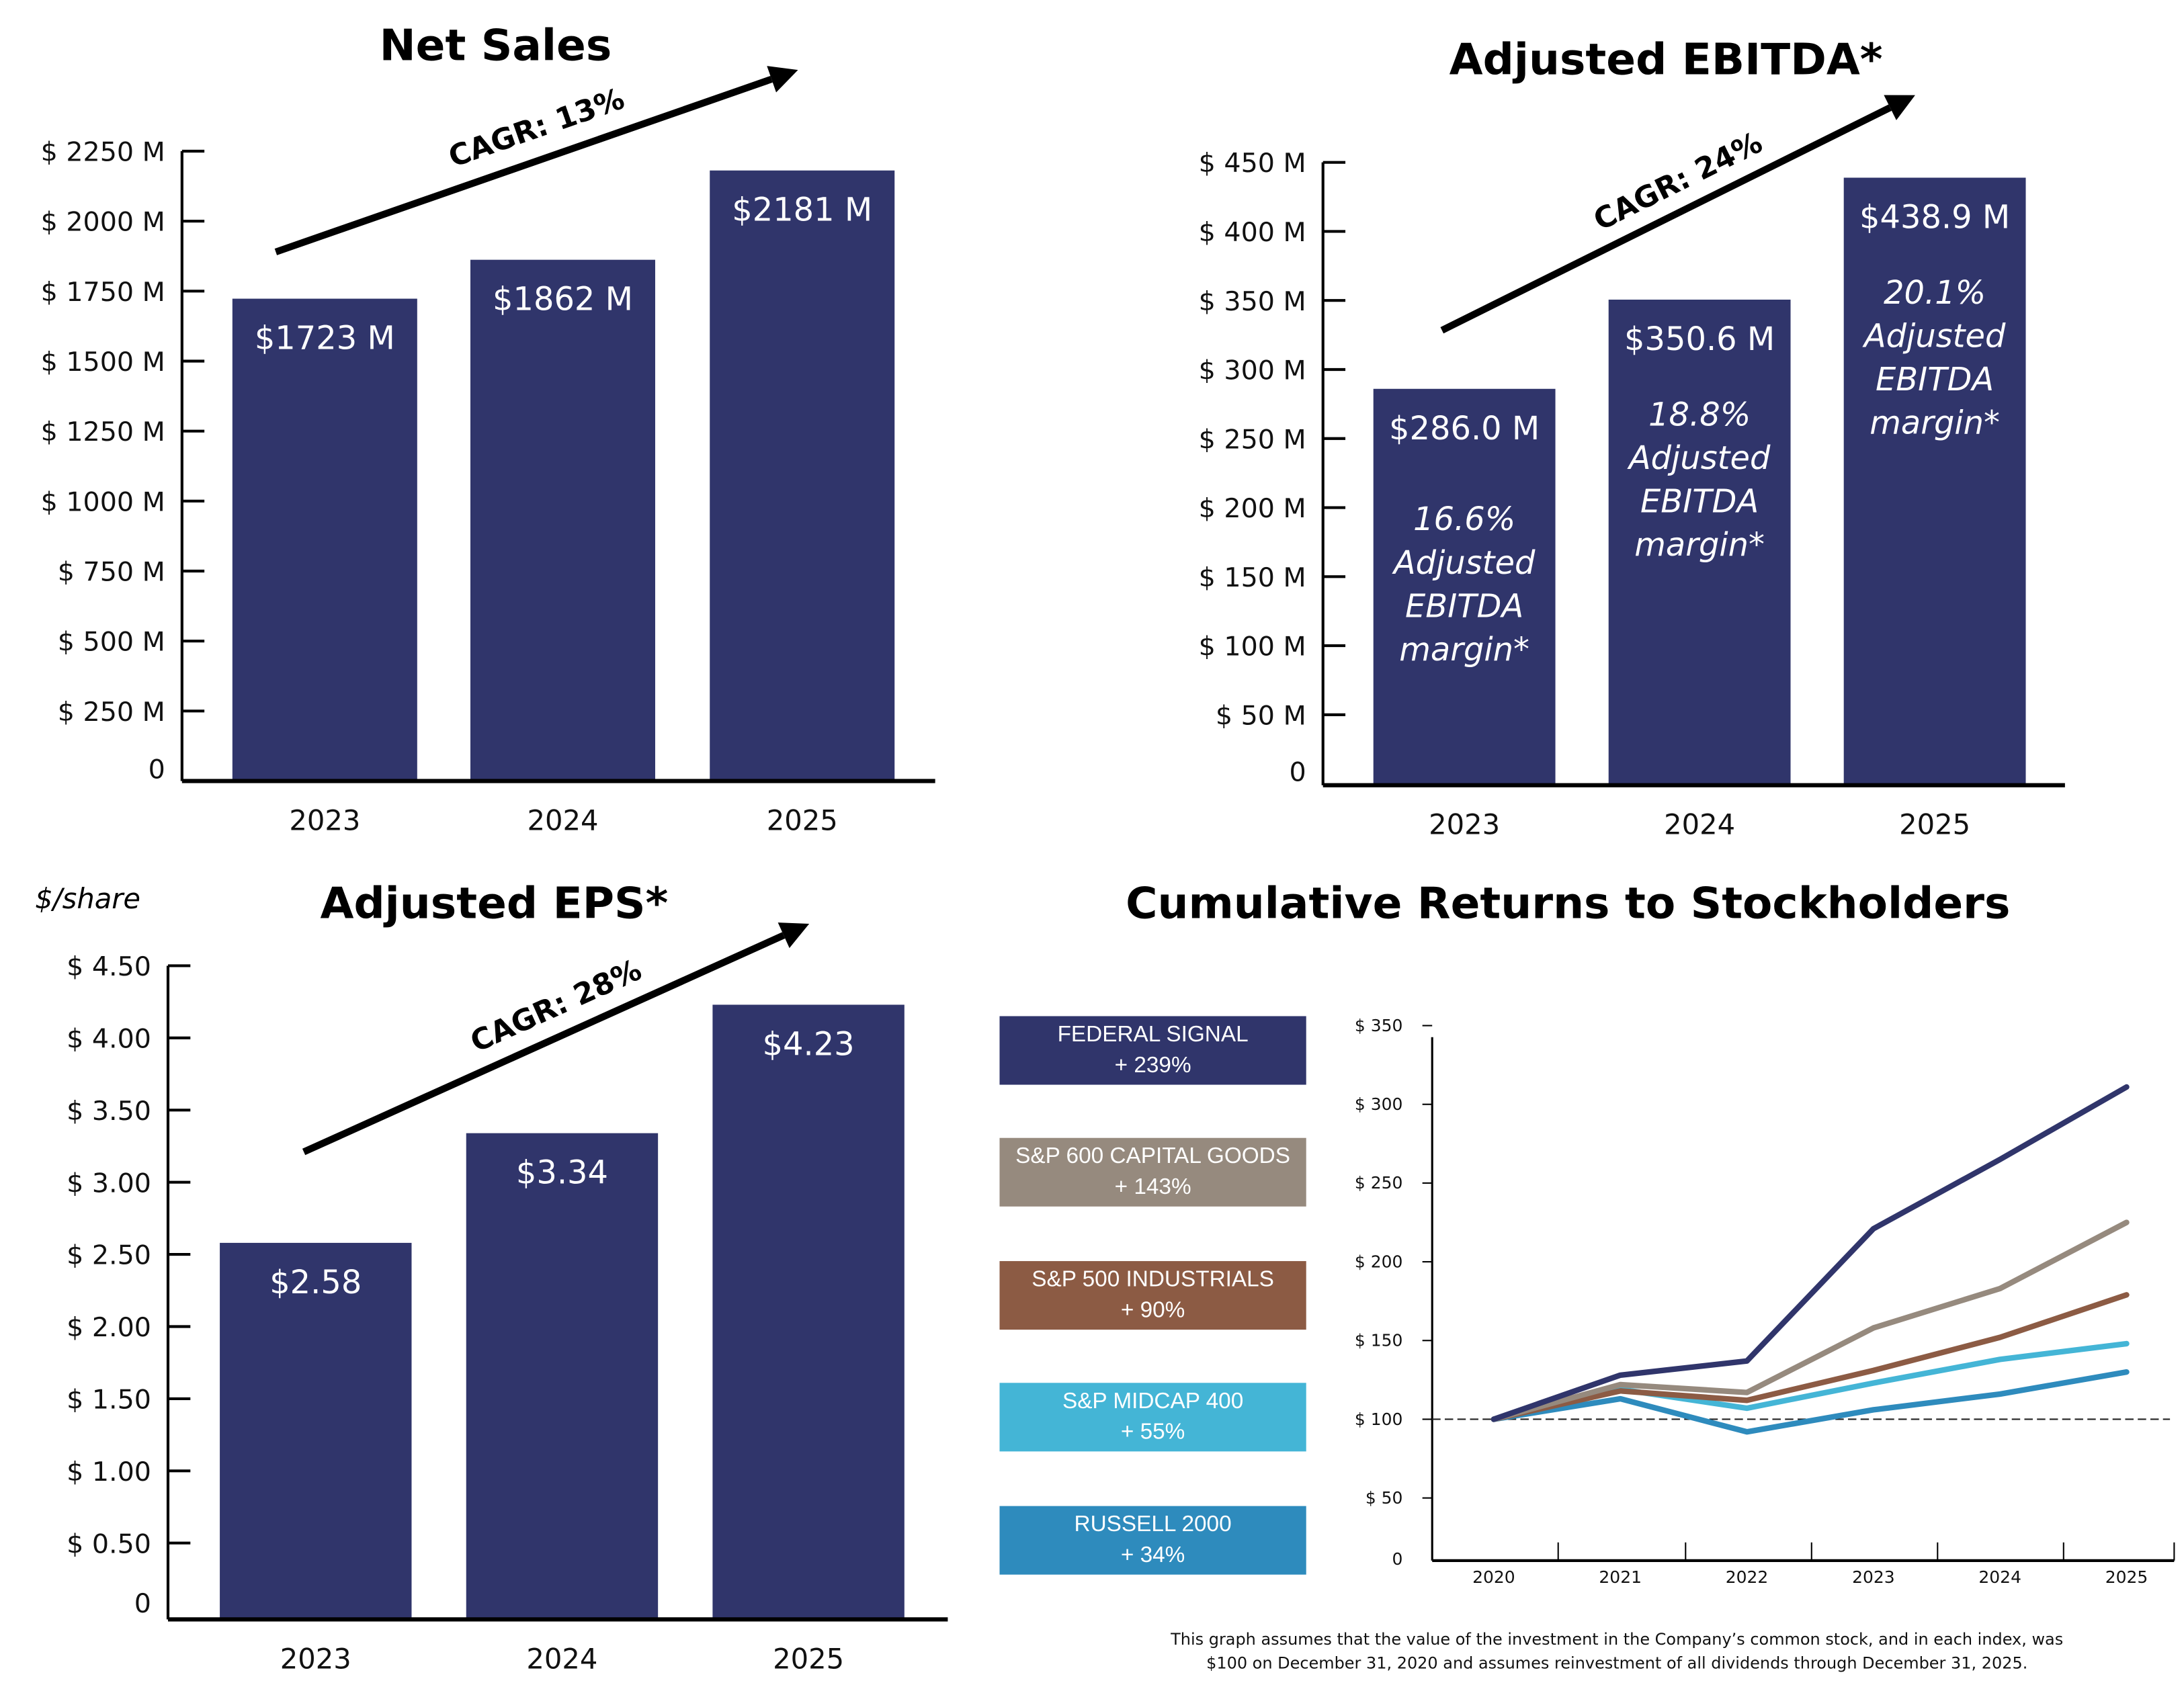 This screenshot has width=2184, height=1687. Describe the element at coordinates (1568, 904) in the screenshot. I see `returns-title: Cumulative Returns to Stockholders` at that location.